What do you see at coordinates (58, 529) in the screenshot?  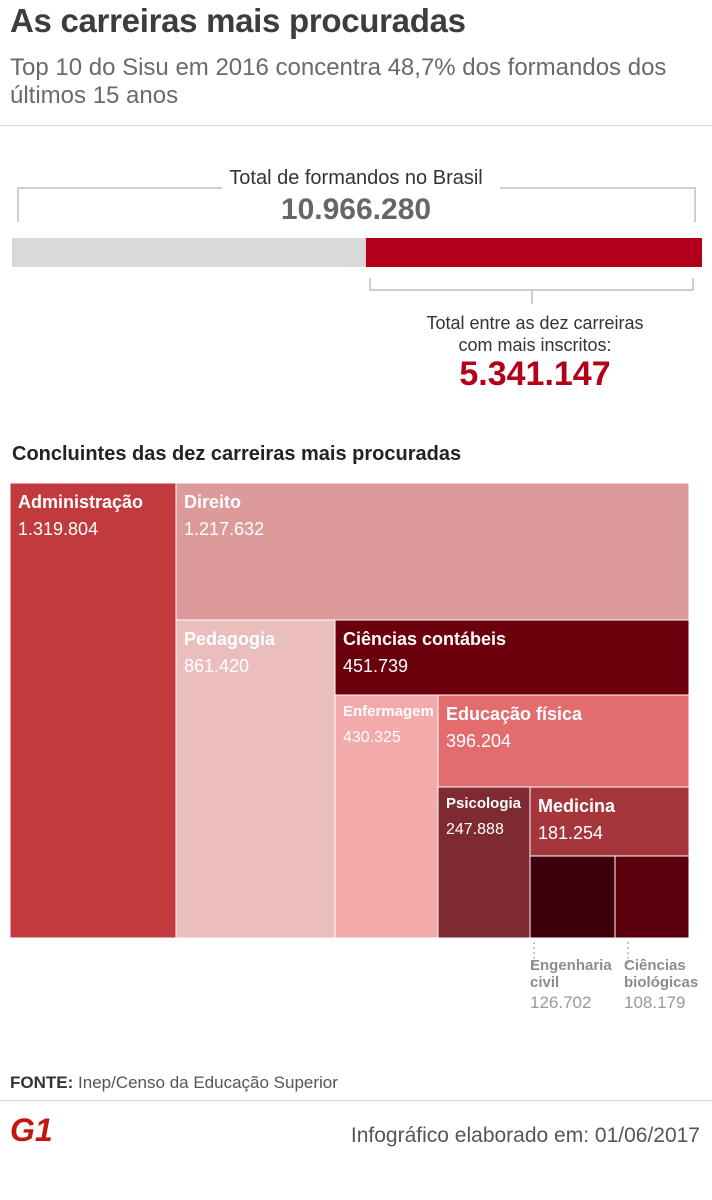 I see `cell-value: 1.319.804` at bounding box center [58, 529].